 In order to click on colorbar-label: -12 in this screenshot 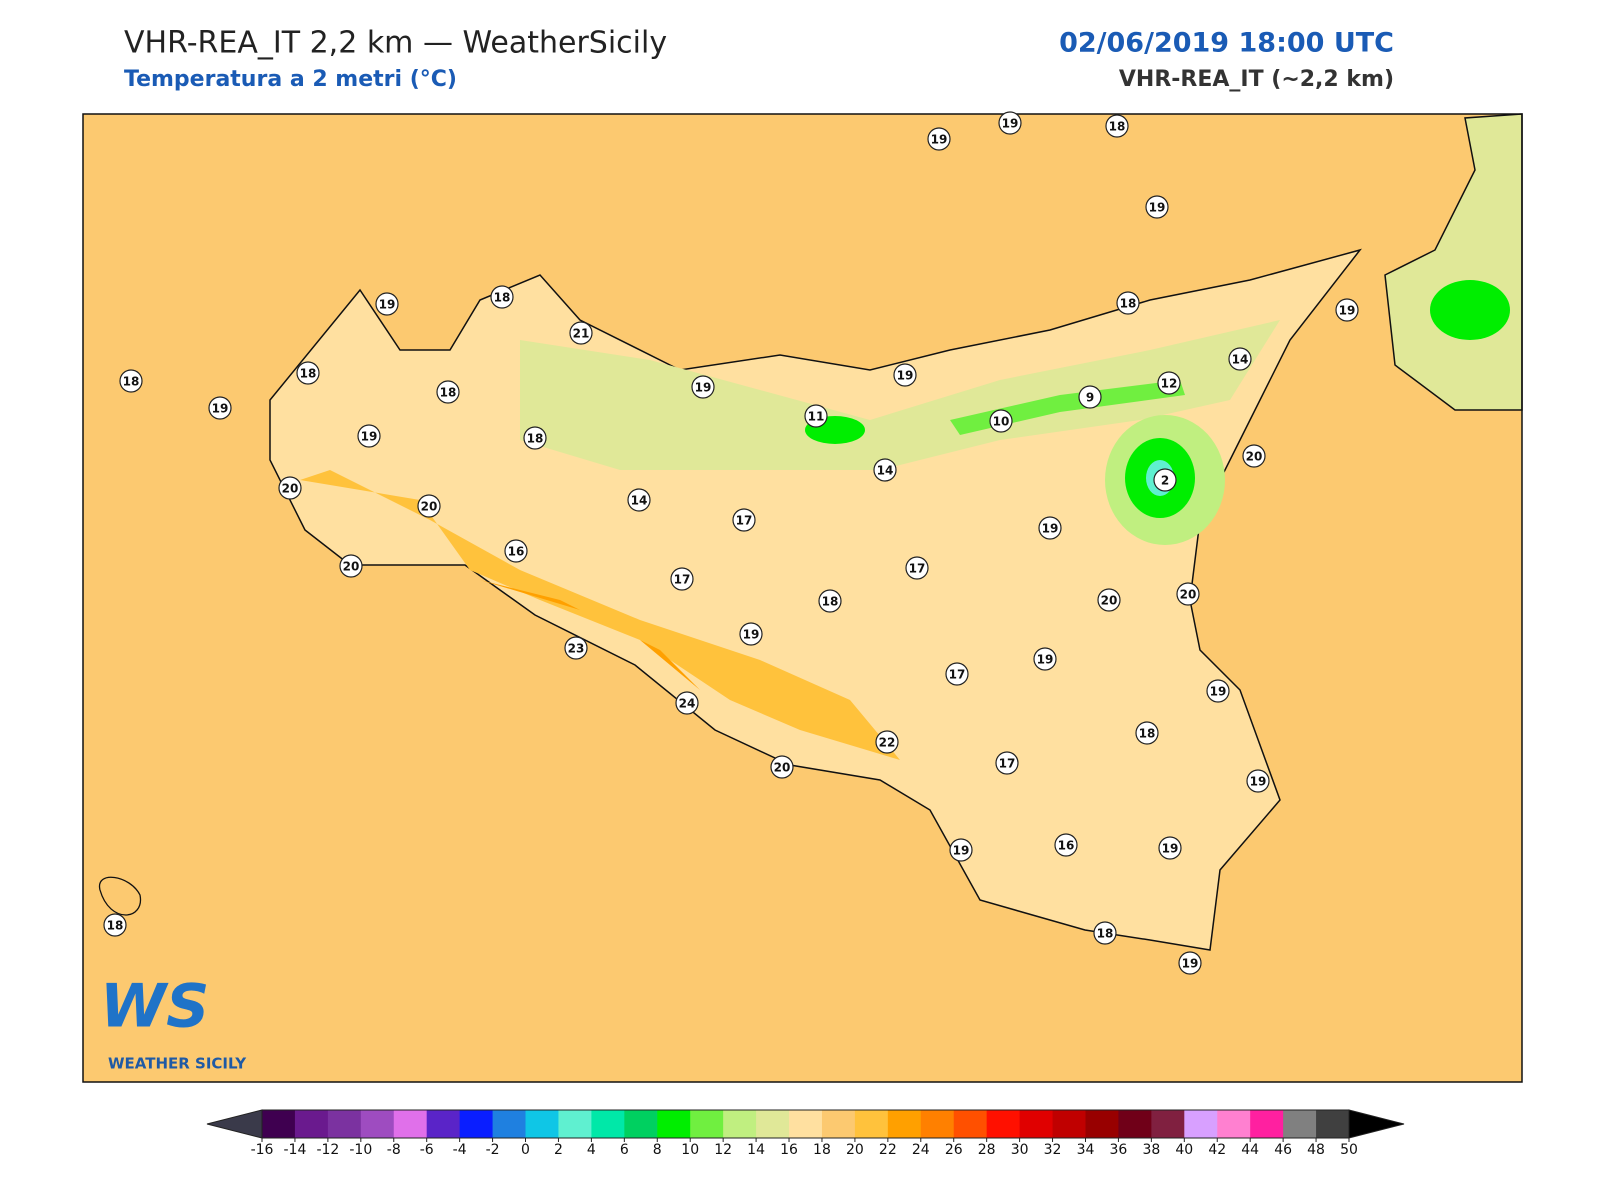, I will do `click(327, 1150)`.